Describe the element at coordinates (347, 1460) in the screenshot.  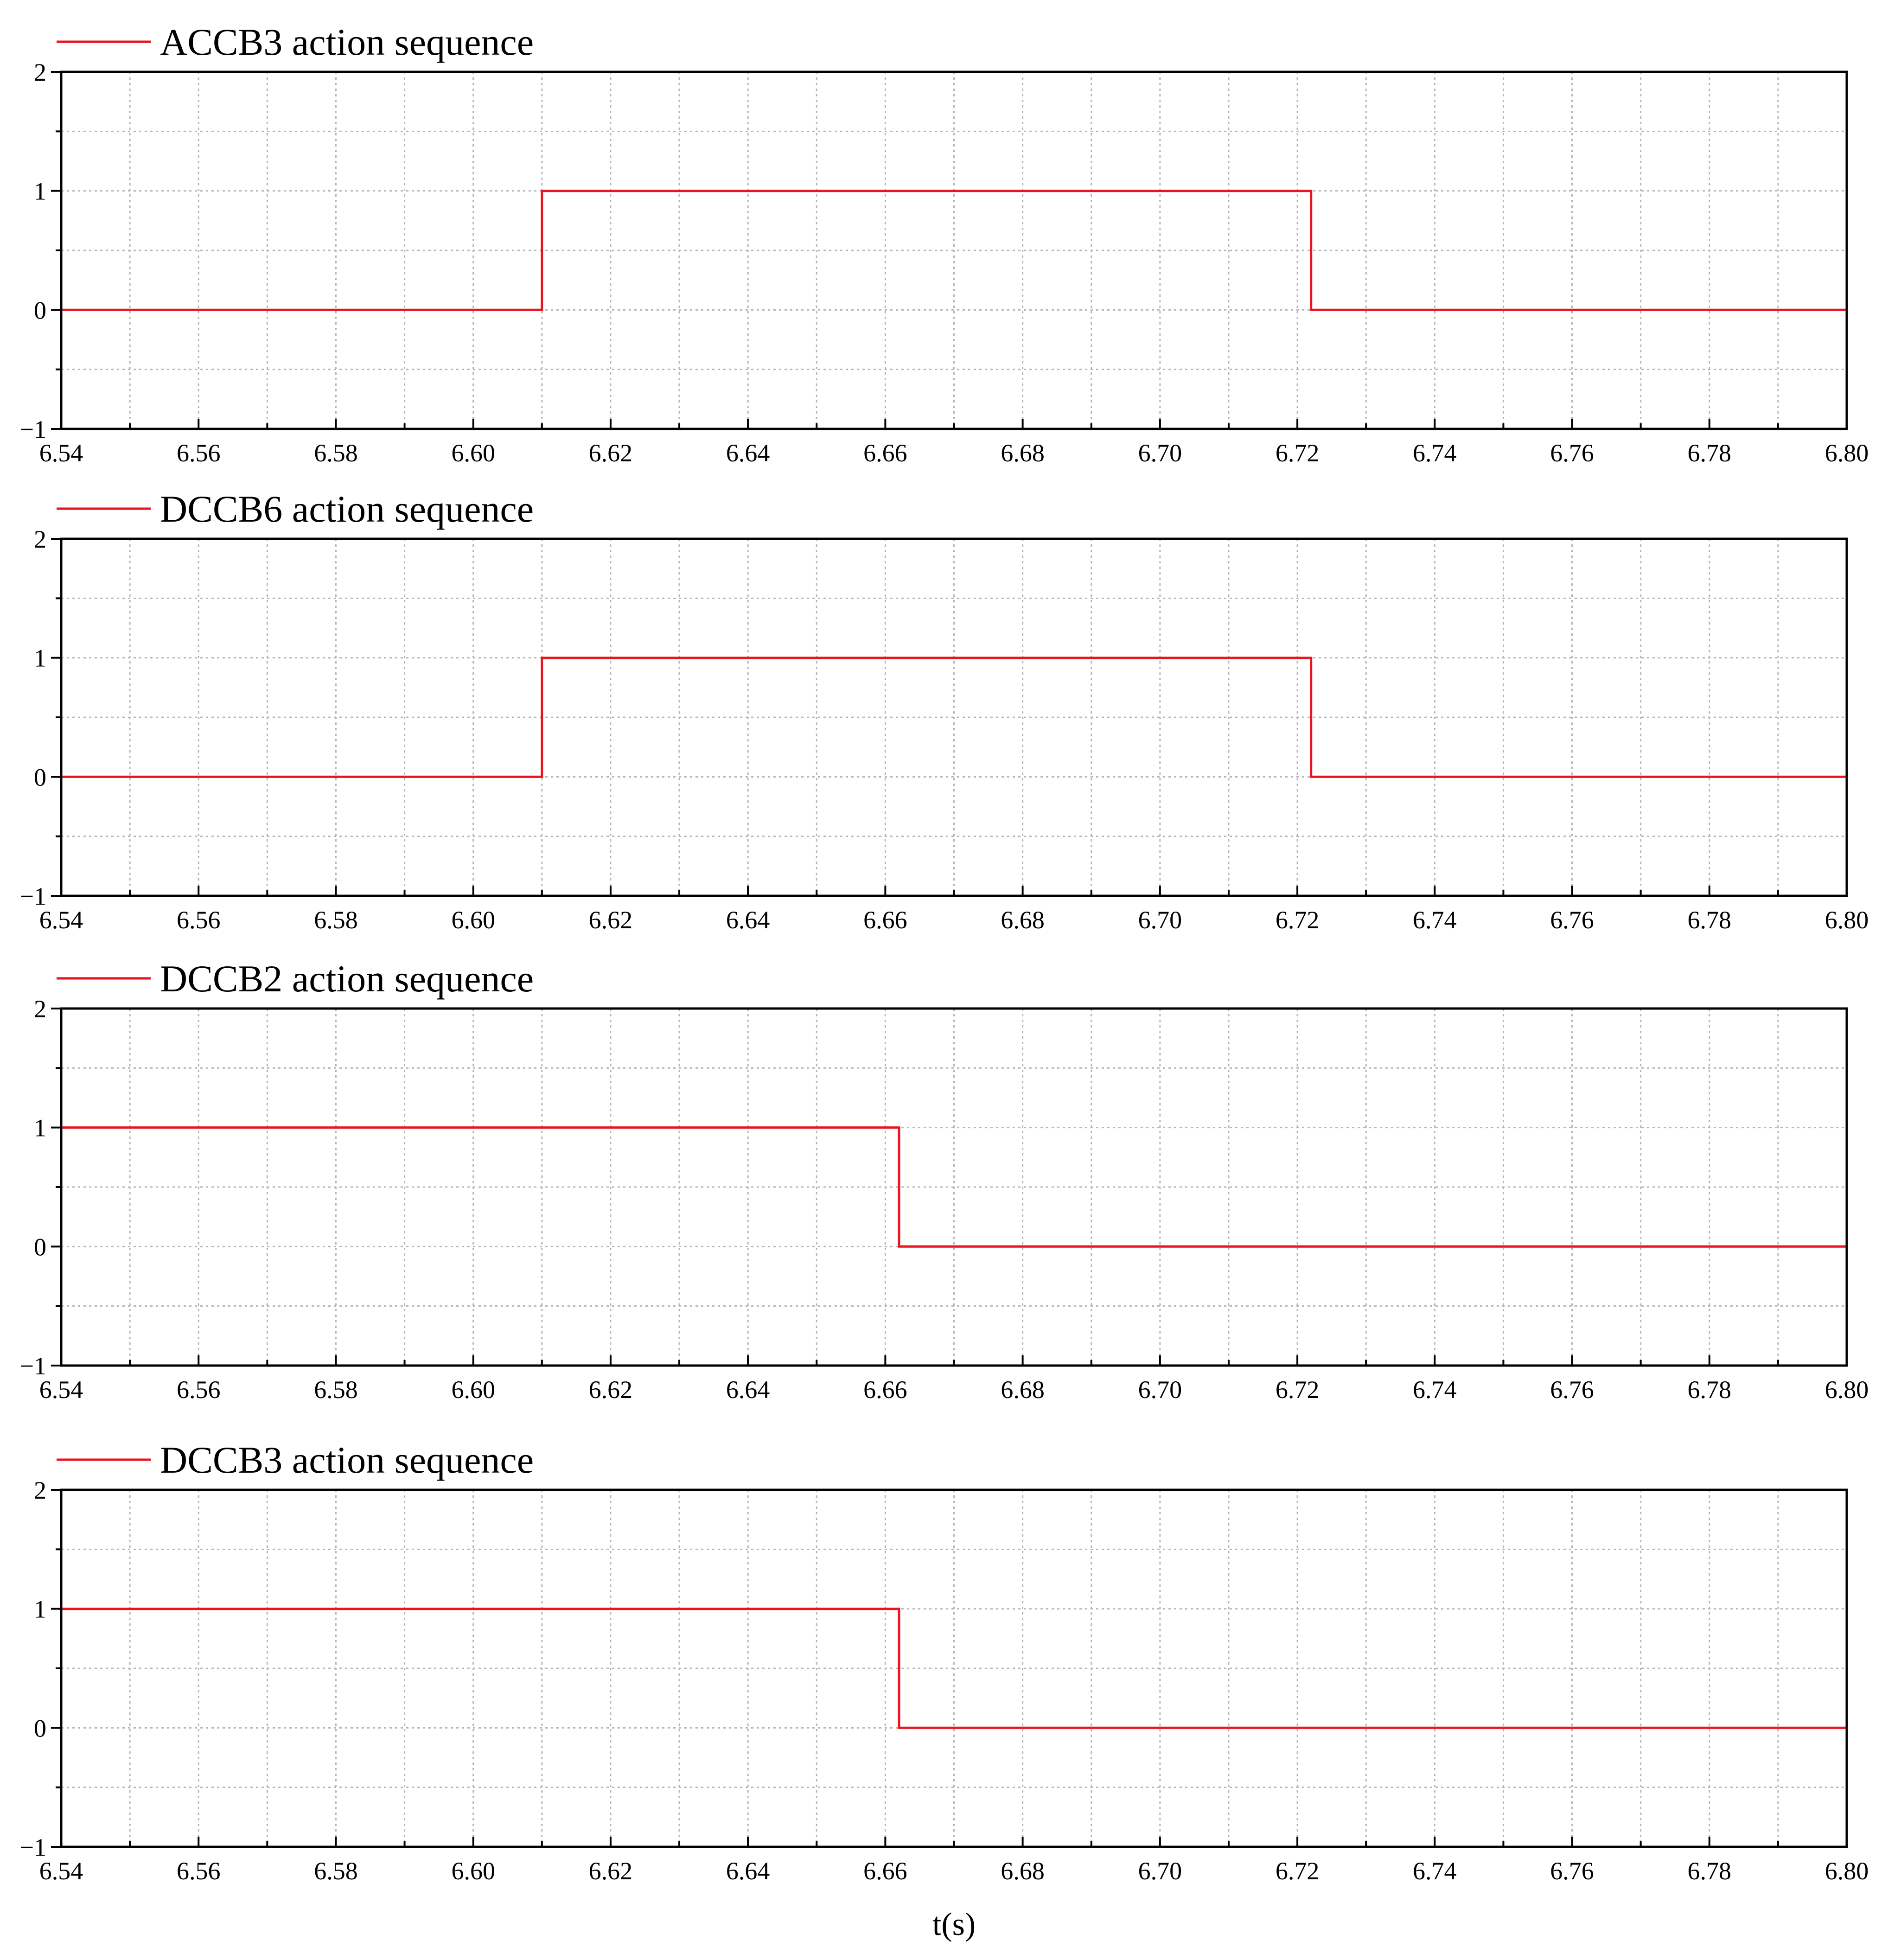
I see `legend-label: DCCB3 action sequence` at that location.